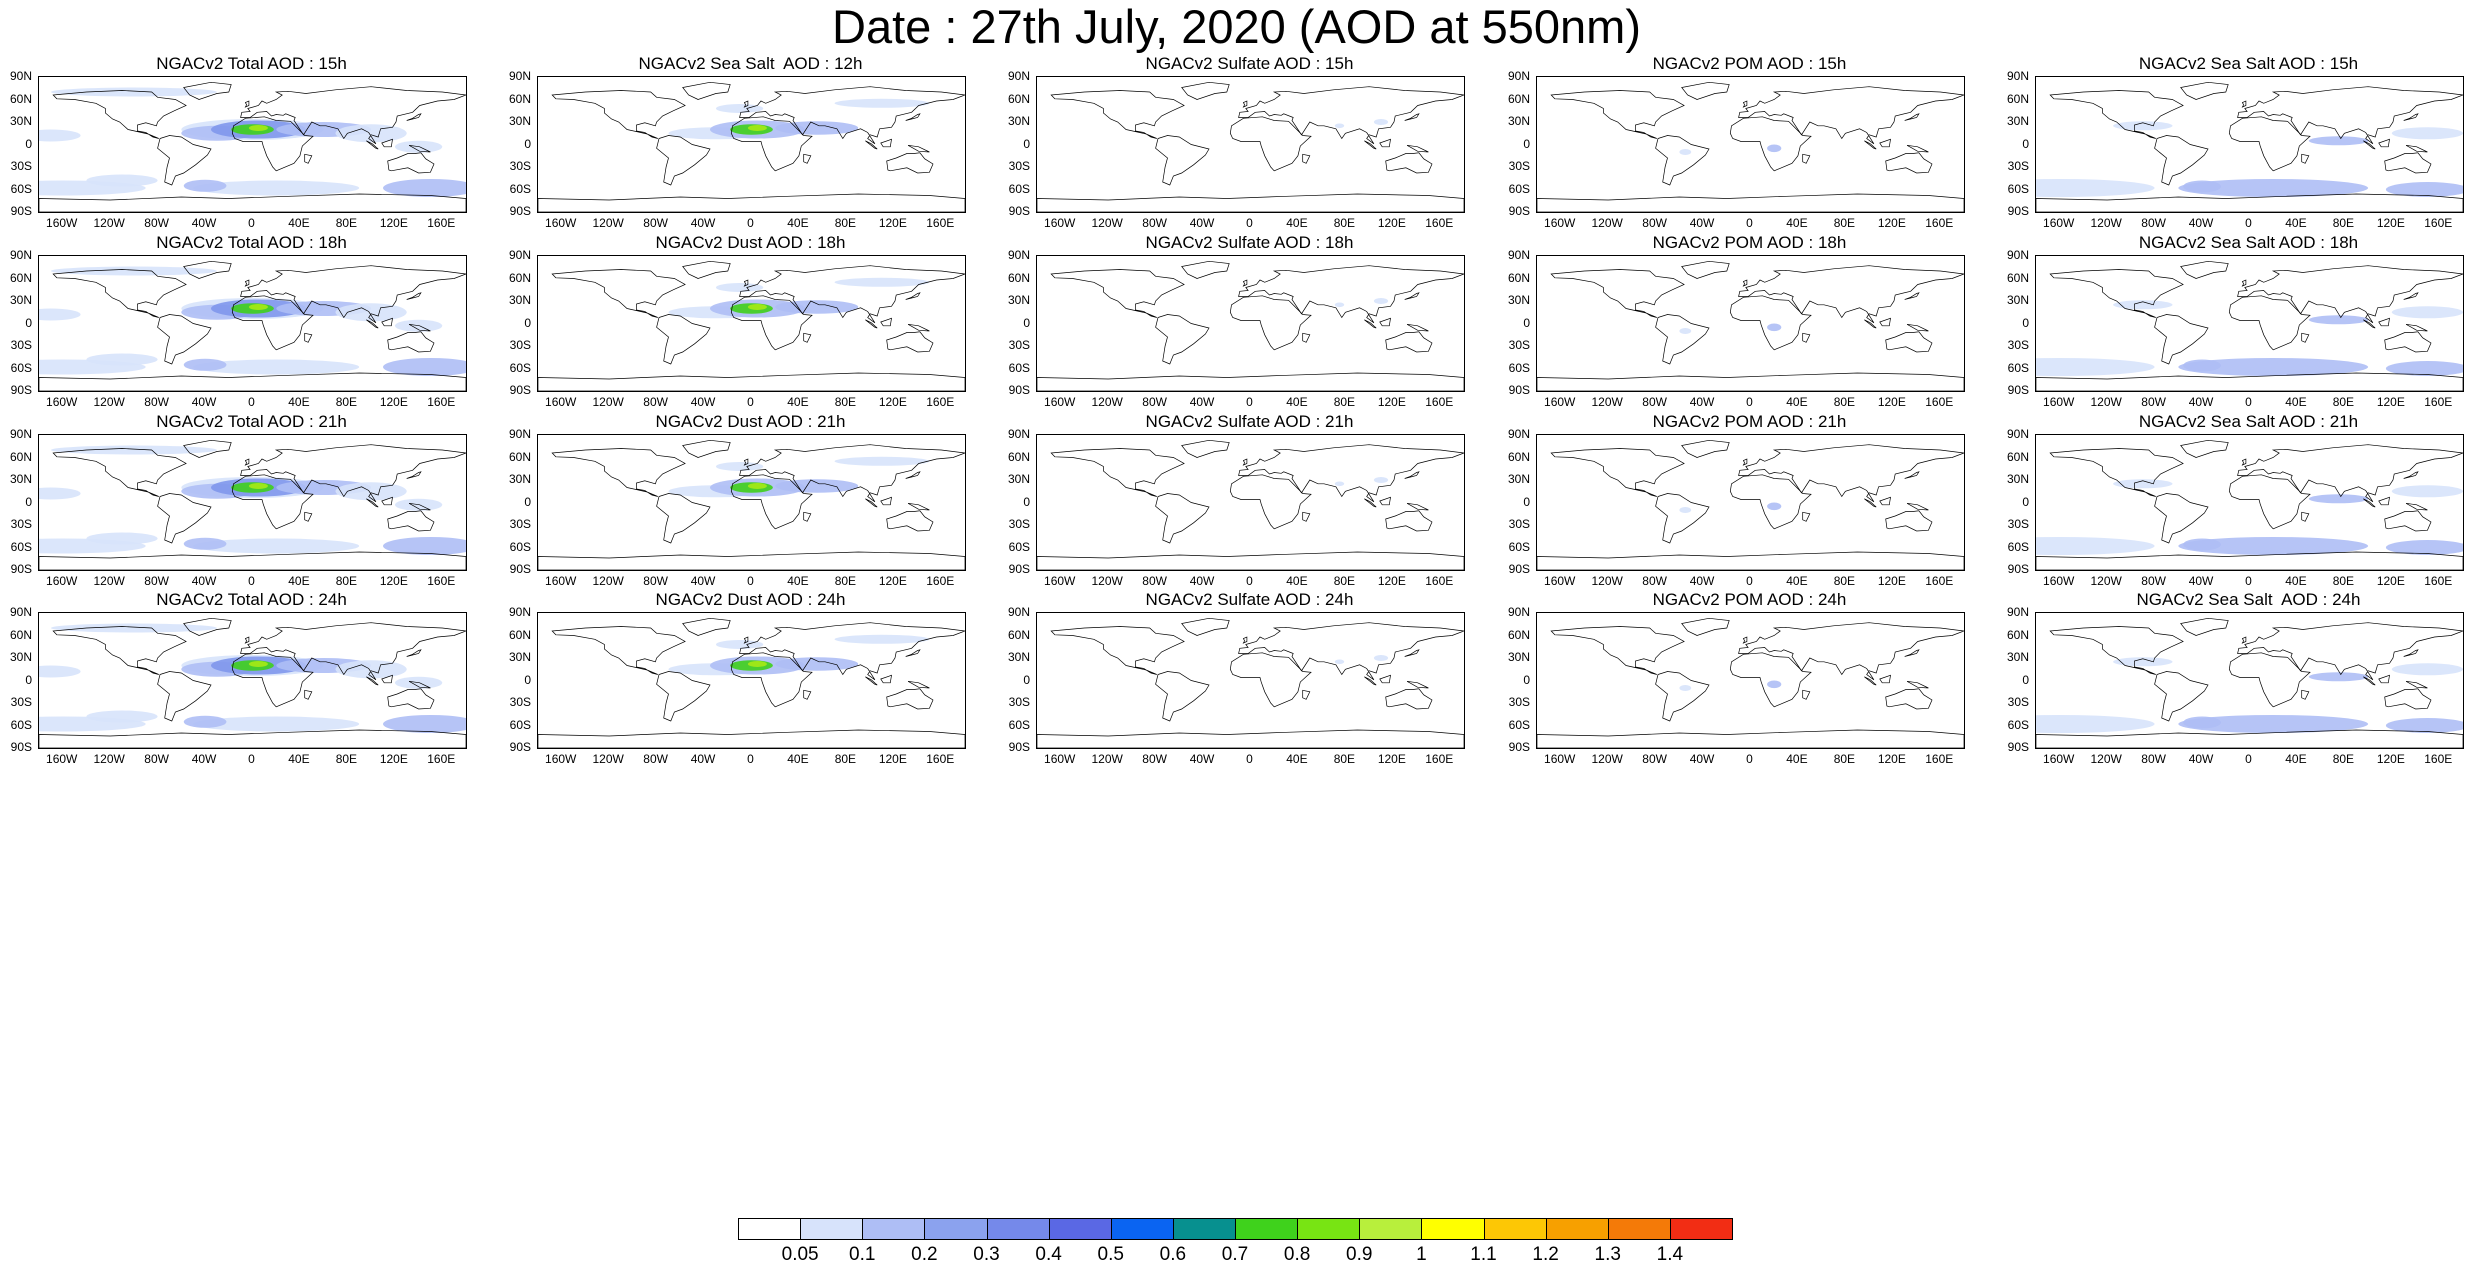 The height and width of the screenshot is (1265, 2473). What do you see at coordinates (2343, 402) in the screenshot?
I see `longitude-tick-label: 80E` at bounding box center [2343, 402].